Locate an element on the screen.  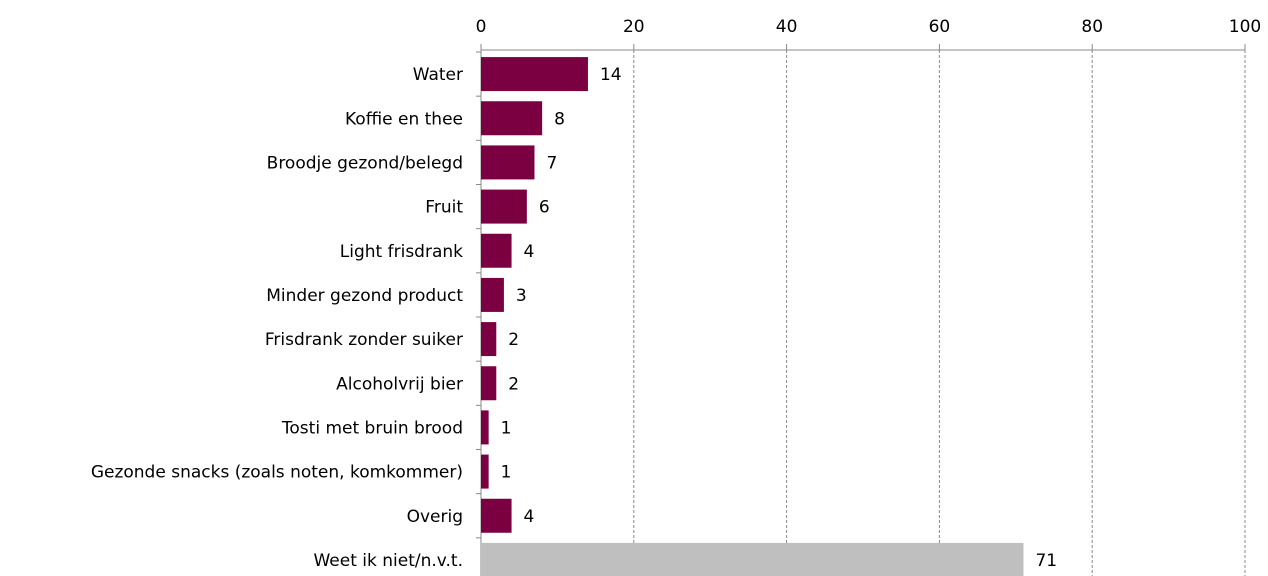
data-label: 71 is located at coordinates (1046, 561).